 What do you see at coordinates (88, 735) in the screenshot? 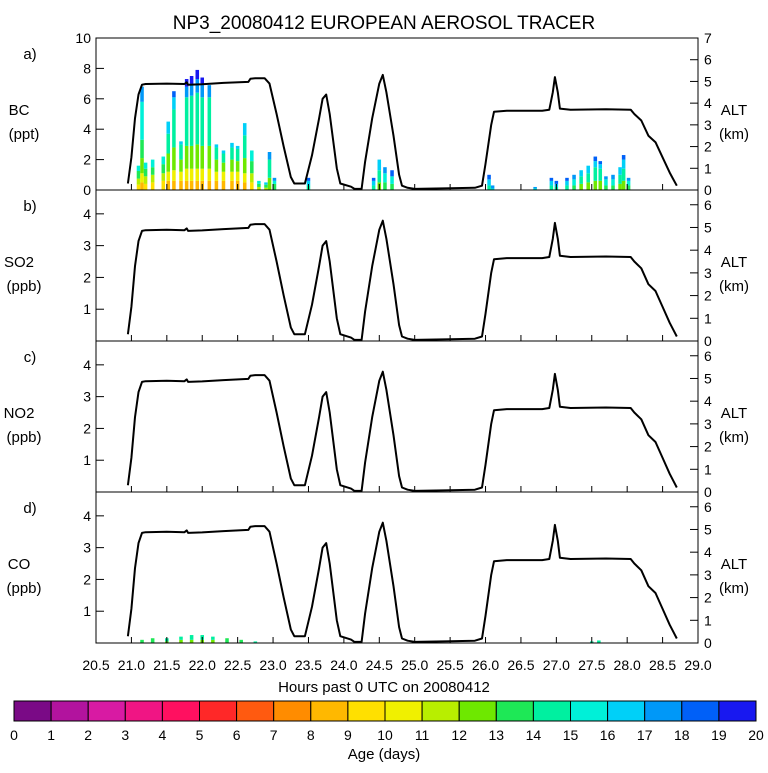
I see `colorbar-tick-label: 2` at bounding box center [88, 735].